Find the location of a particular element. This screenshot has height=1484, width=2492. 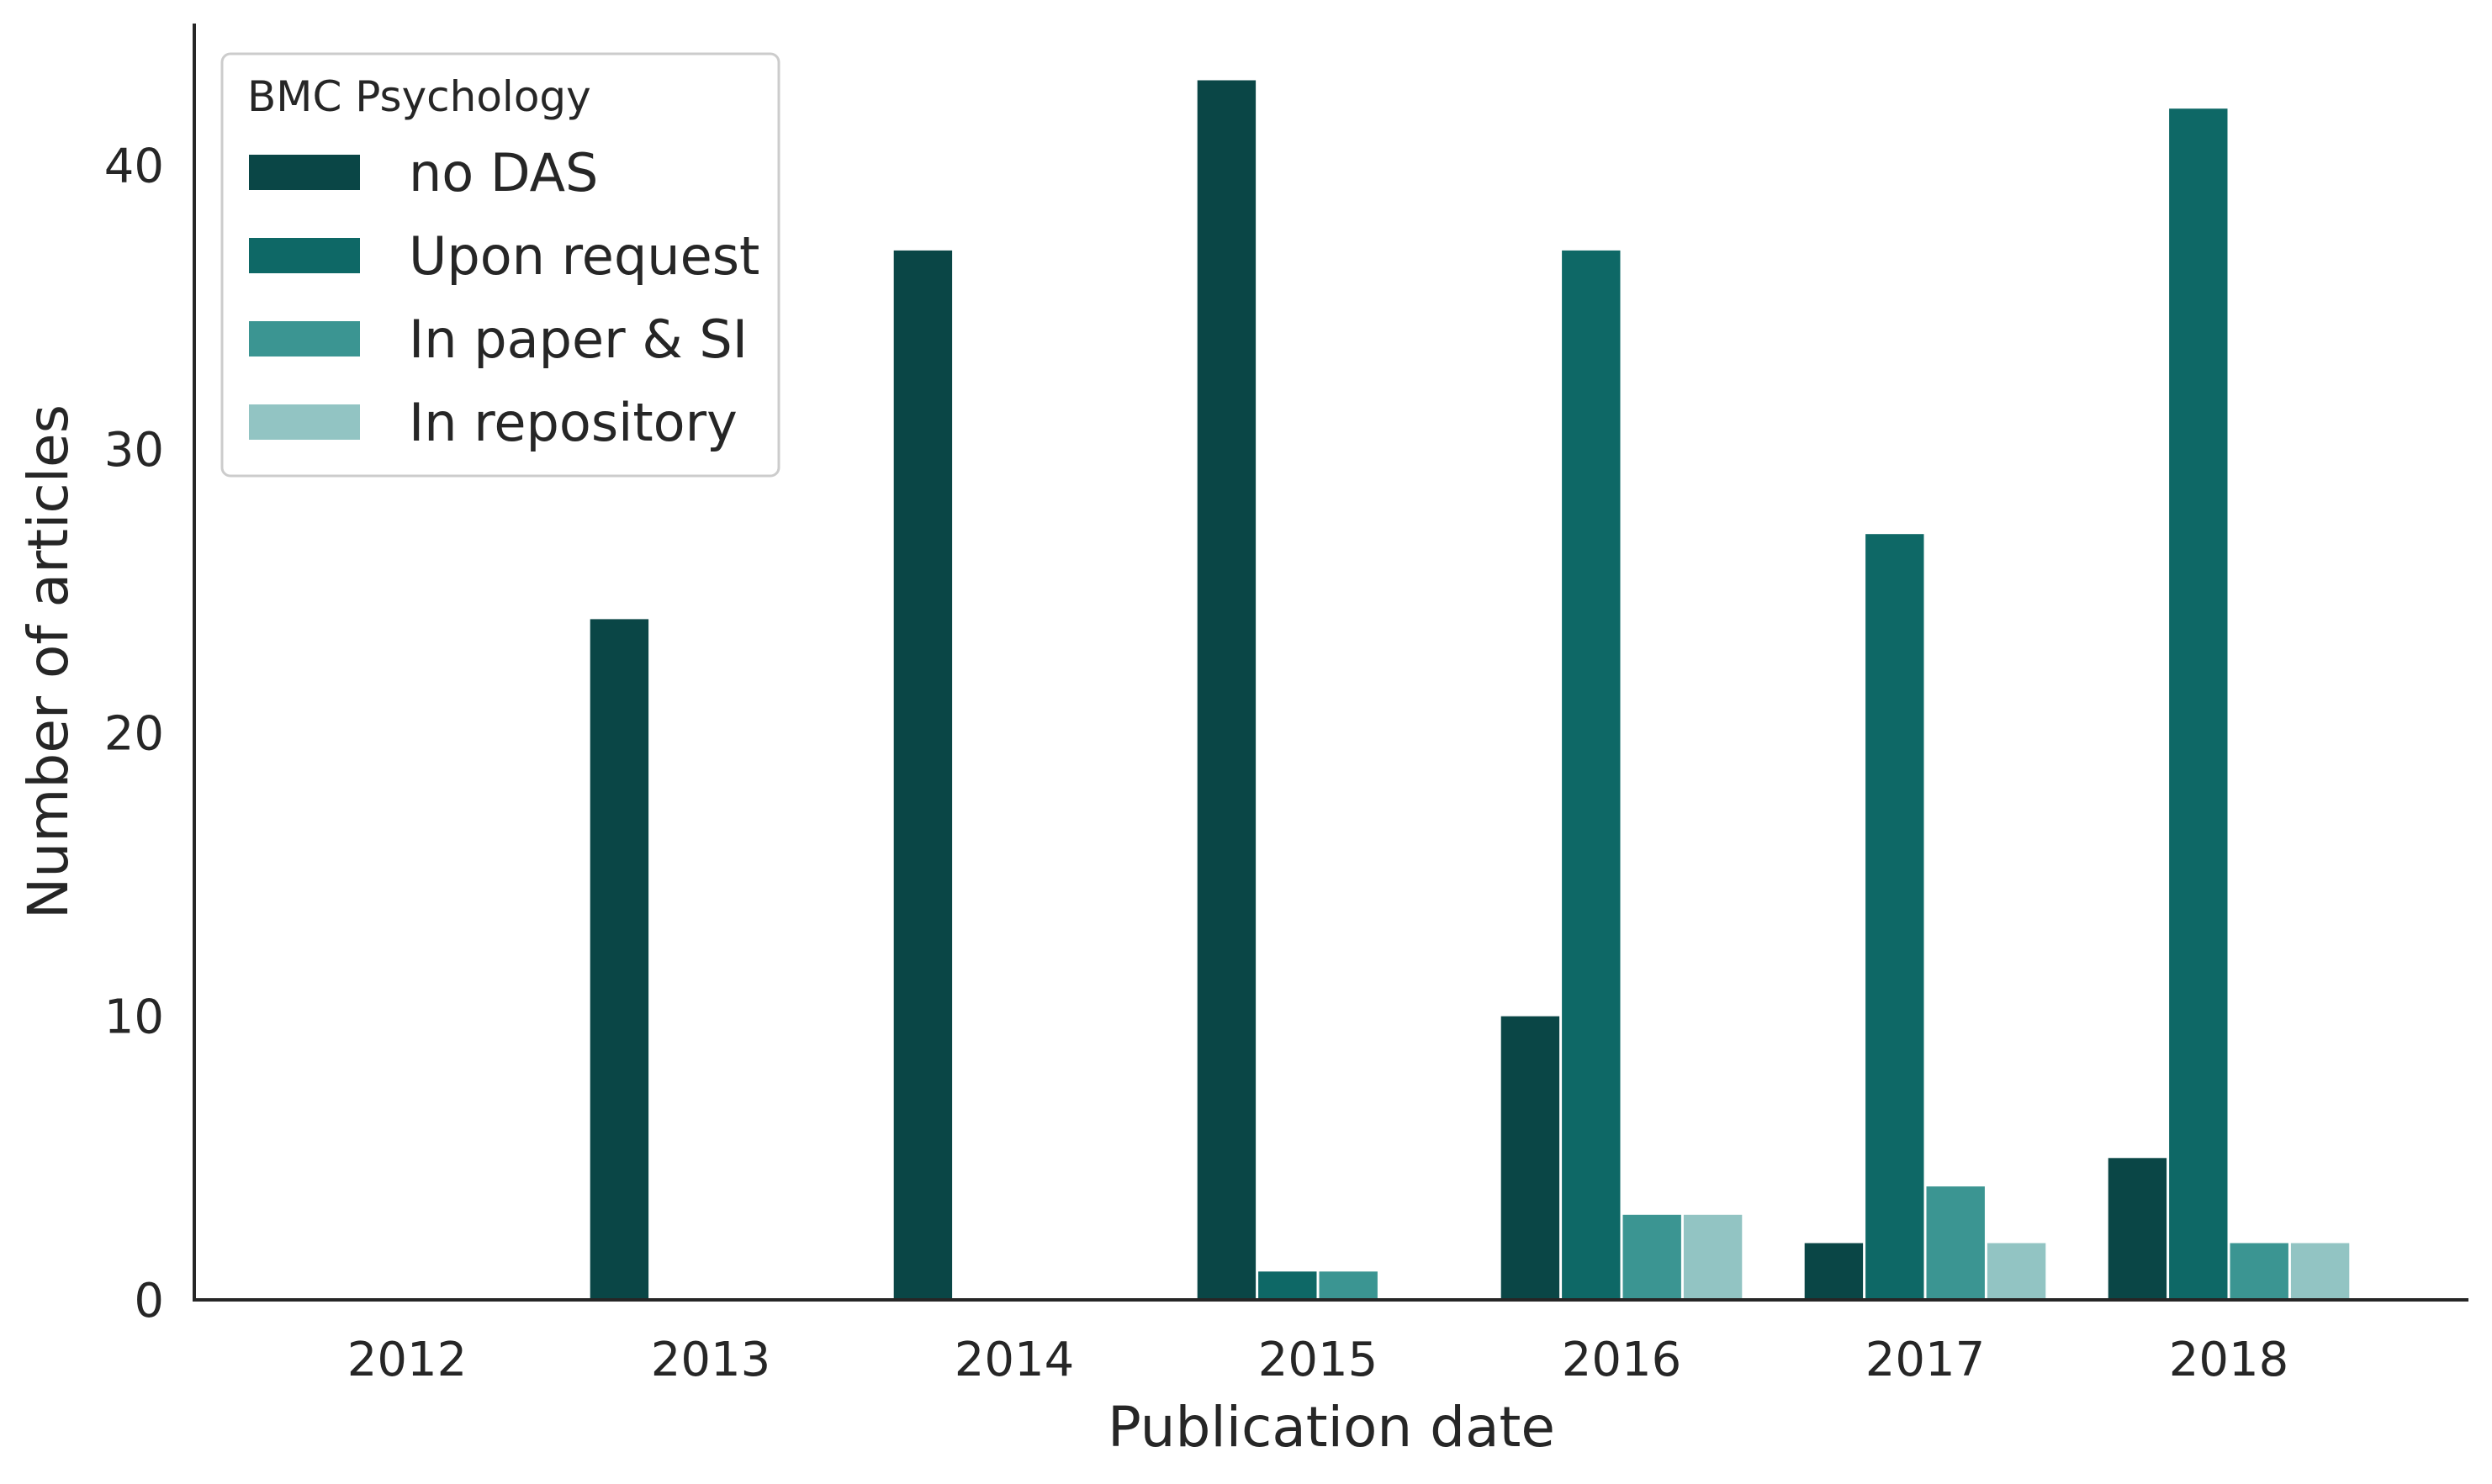

bar-upon-request-2016 is located at coordinates (1591, 775).